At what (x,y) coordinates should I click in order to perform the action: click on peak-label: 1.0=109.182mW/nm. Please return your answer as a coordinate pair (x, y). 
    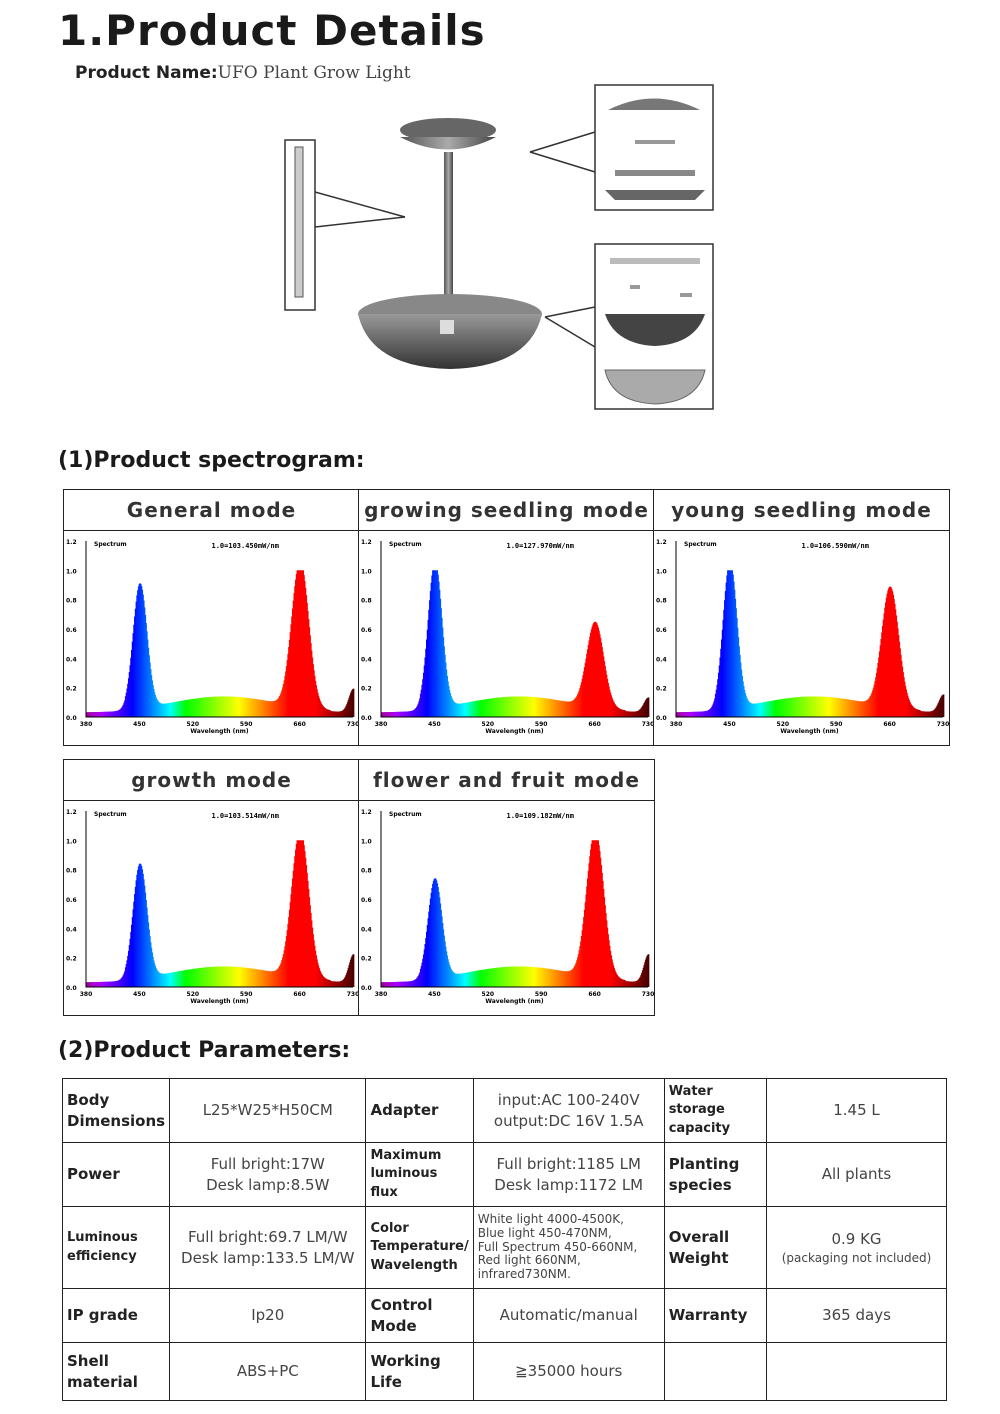
    Looking at the image, I should click on (540, 816).